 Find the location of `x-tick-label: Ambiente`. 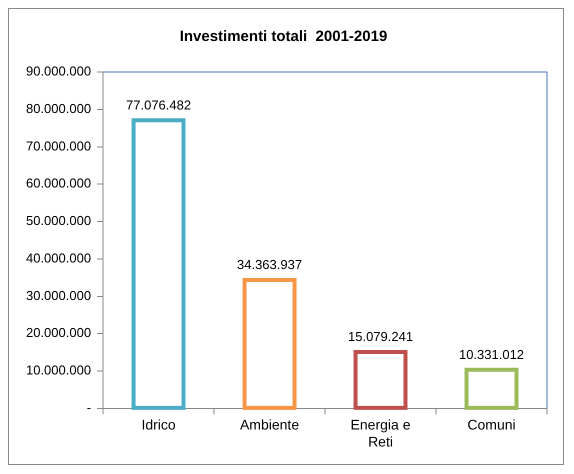

x-tick-label: Ambiente is located at coordinates (270, 424).